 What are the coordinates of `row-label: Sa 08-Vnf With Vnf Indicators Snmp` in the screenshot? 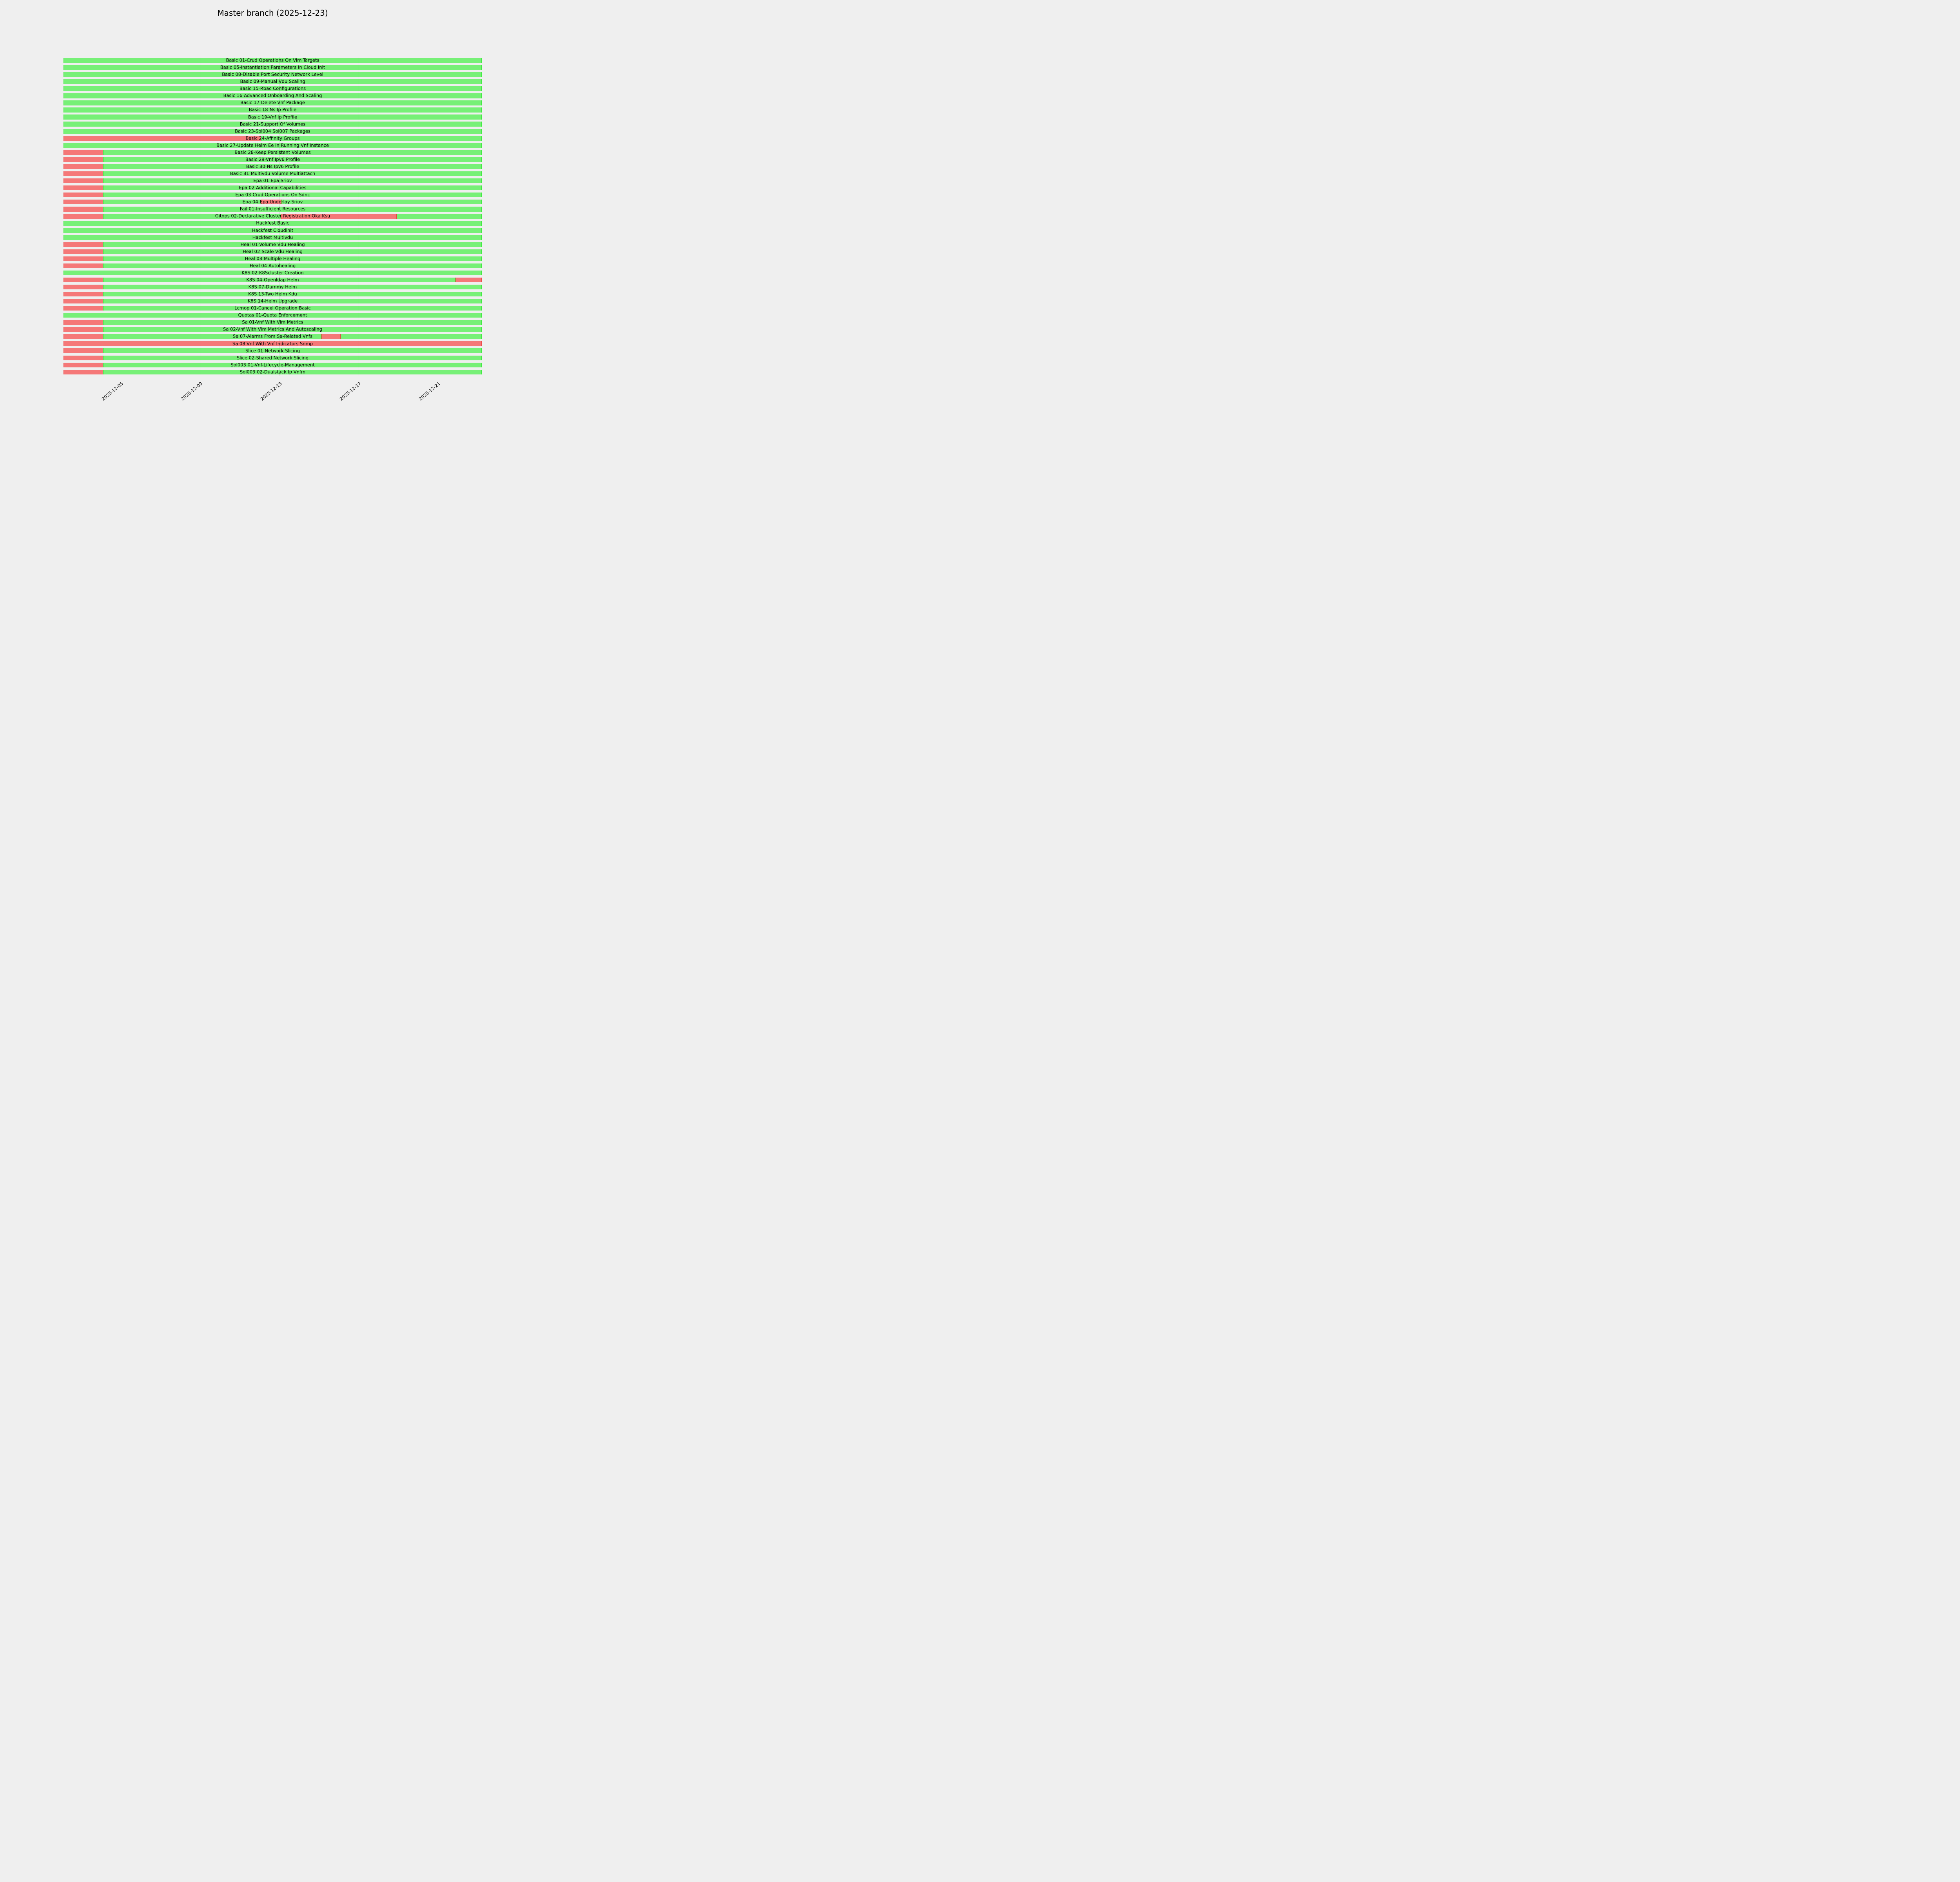 It's located at (272, 344).